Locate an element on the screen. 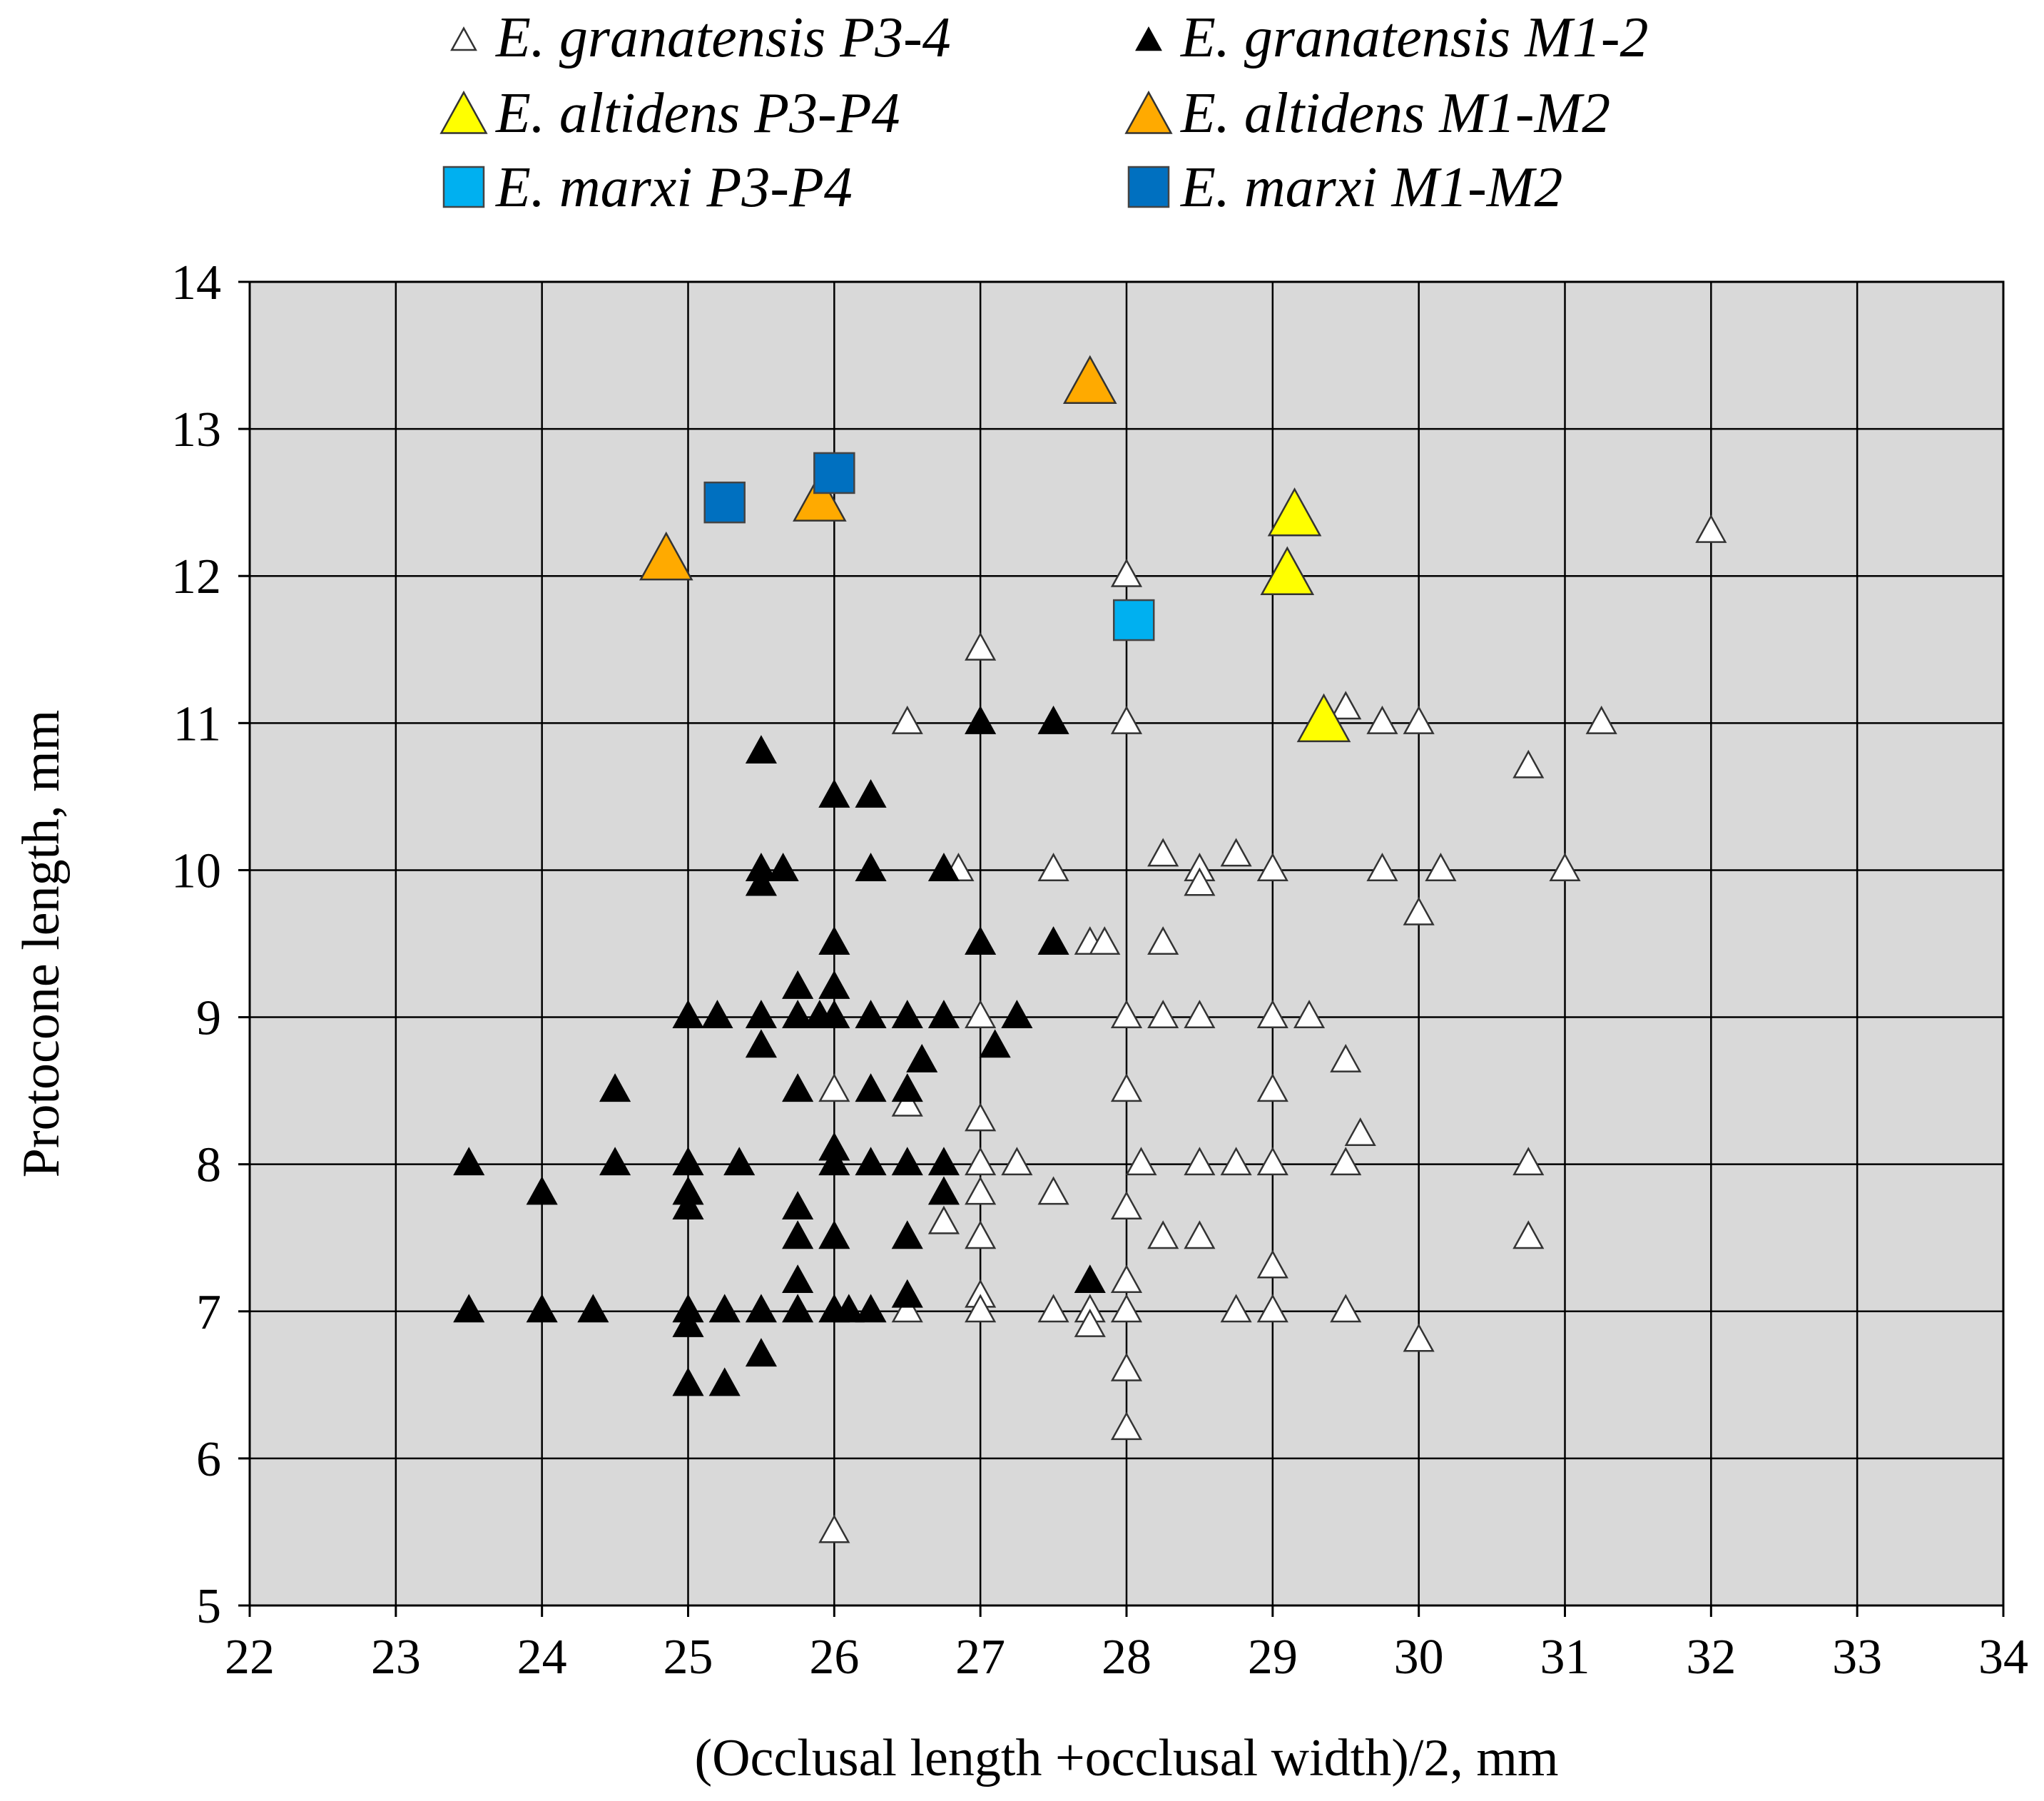  y-tick-label: 12 is located at coordinates (196, 577).